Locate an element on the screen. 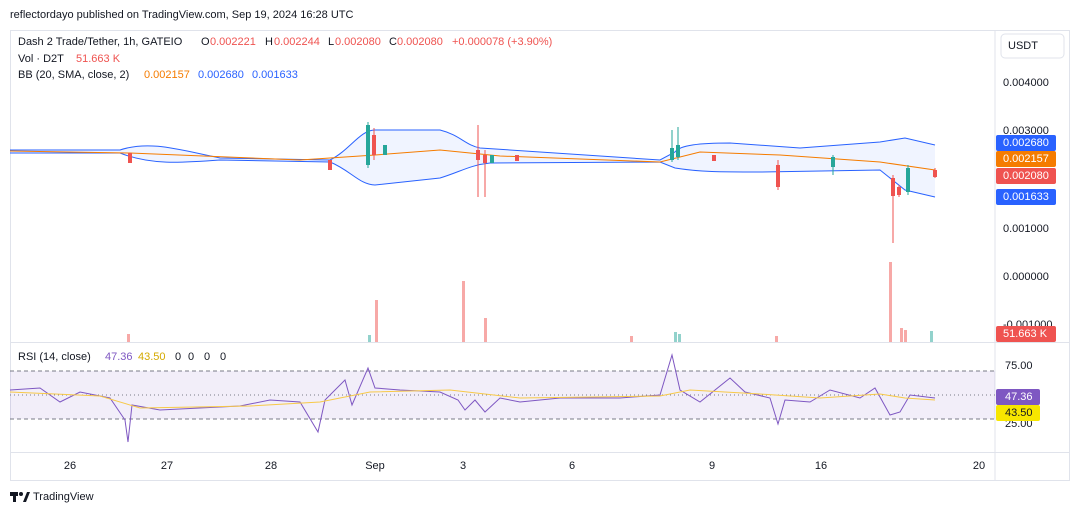 The height and width of the screenshot is (520, 1080). price-label: 51.663 K is located at coordinates (1025, 334).